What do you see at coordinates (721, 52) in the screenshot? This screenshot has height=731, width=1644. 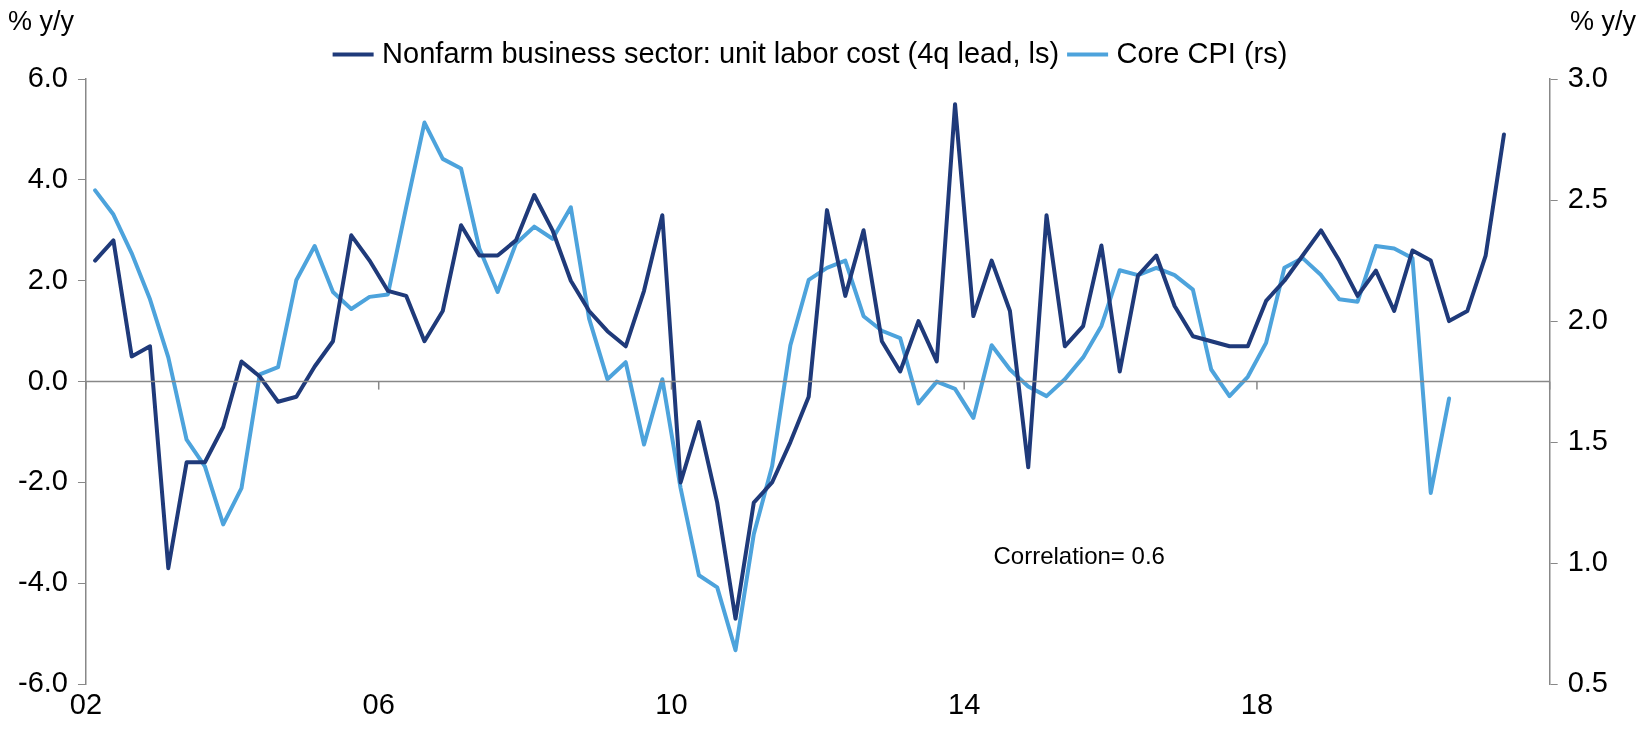 I see `legend-label: Nonfarm business sector: unit labor cost (4q lead, ls)` at bounding box center [721, 52].